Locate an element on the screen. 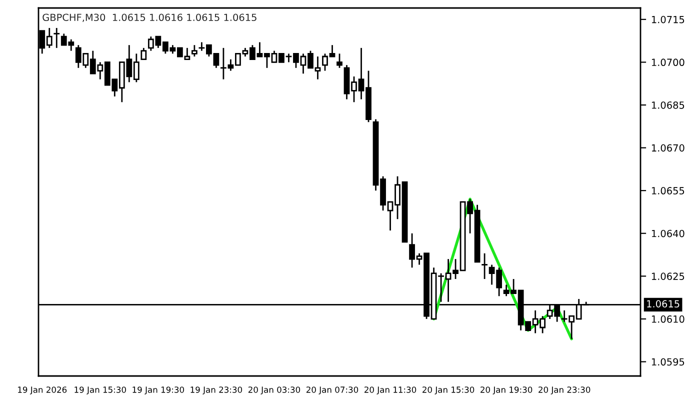 Image resolution: width=700 pixels, height=400 pixels. y-tick-label: 1.0715 is located at coordinates (668, 20).